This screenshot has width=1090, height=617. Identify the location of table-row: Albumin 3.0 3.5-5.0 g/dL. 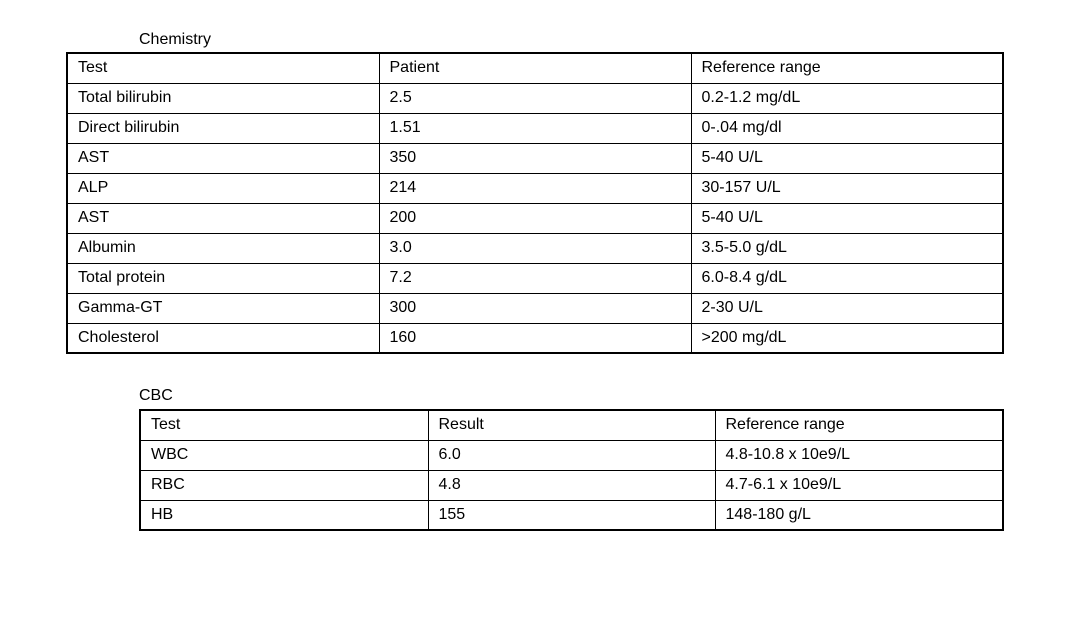
(535, 248).